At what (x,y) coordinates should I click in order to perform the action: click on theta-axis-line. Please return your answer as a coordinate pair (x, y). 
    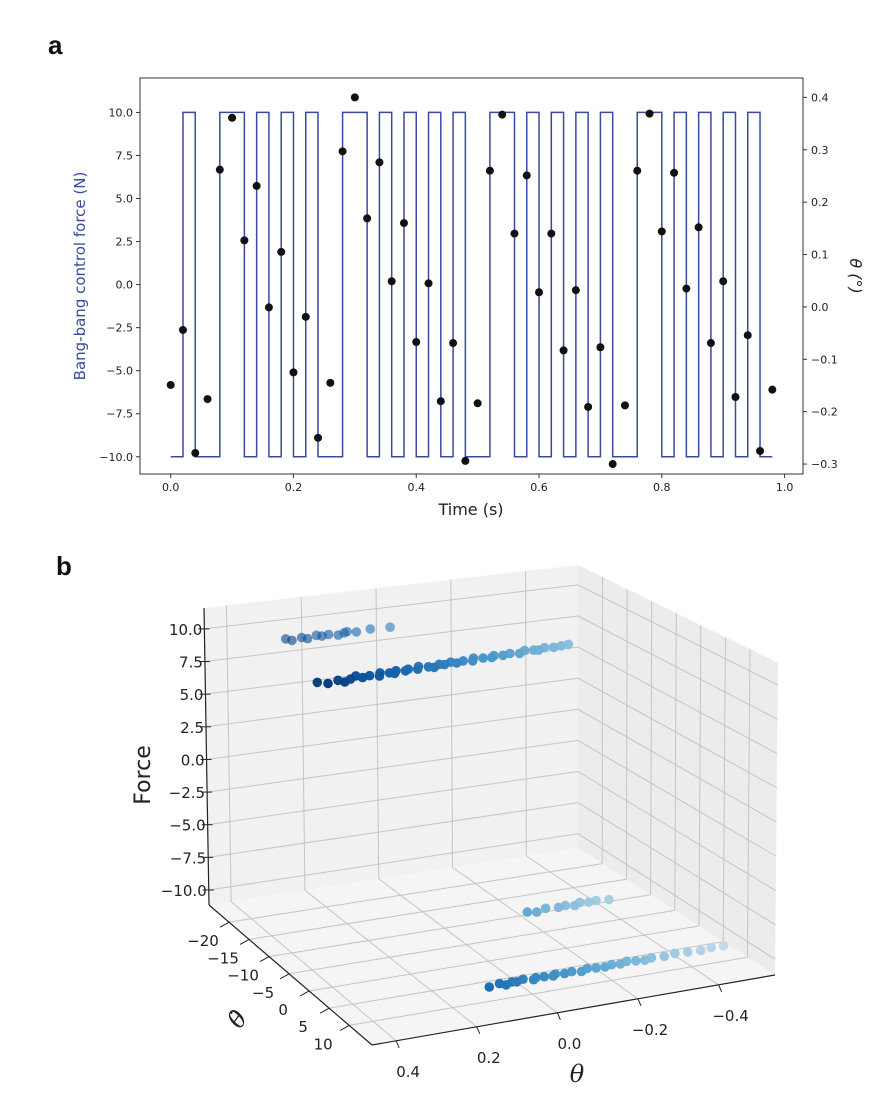
    Looking at the image, I should click on (573, 1010).